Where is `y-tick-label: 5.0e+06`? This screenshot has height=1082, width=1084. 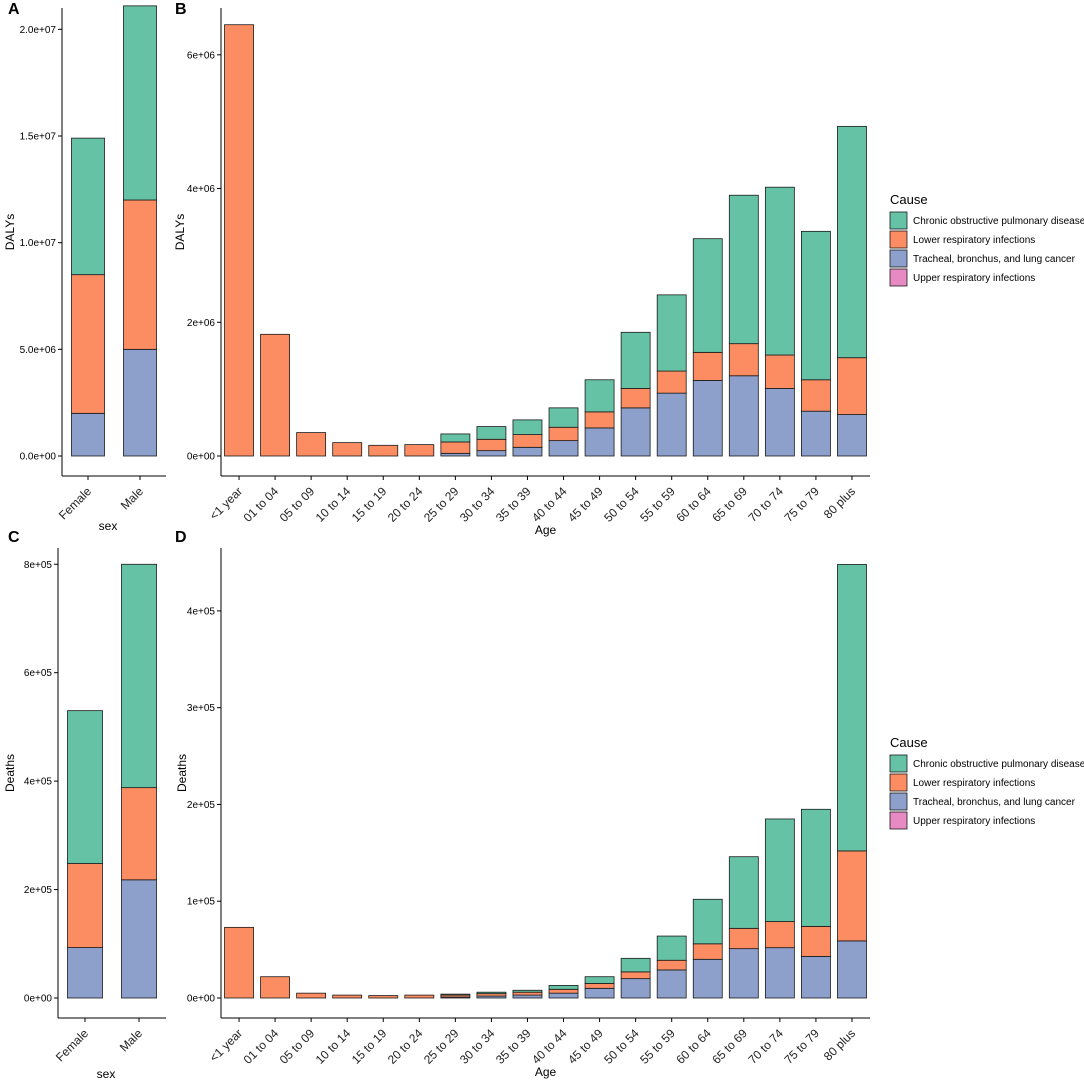
y-tick-label: 5.0e+06 is located at coordinates (38, 350).